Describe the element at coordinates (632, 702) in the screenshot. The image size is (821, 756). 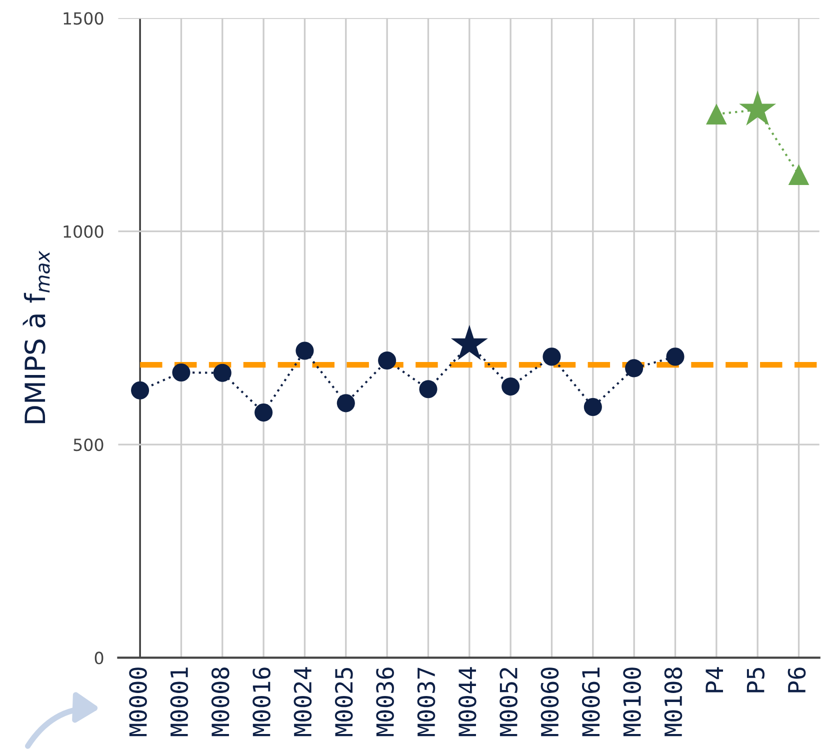
I see `x-tick-label: M0100` at that location.